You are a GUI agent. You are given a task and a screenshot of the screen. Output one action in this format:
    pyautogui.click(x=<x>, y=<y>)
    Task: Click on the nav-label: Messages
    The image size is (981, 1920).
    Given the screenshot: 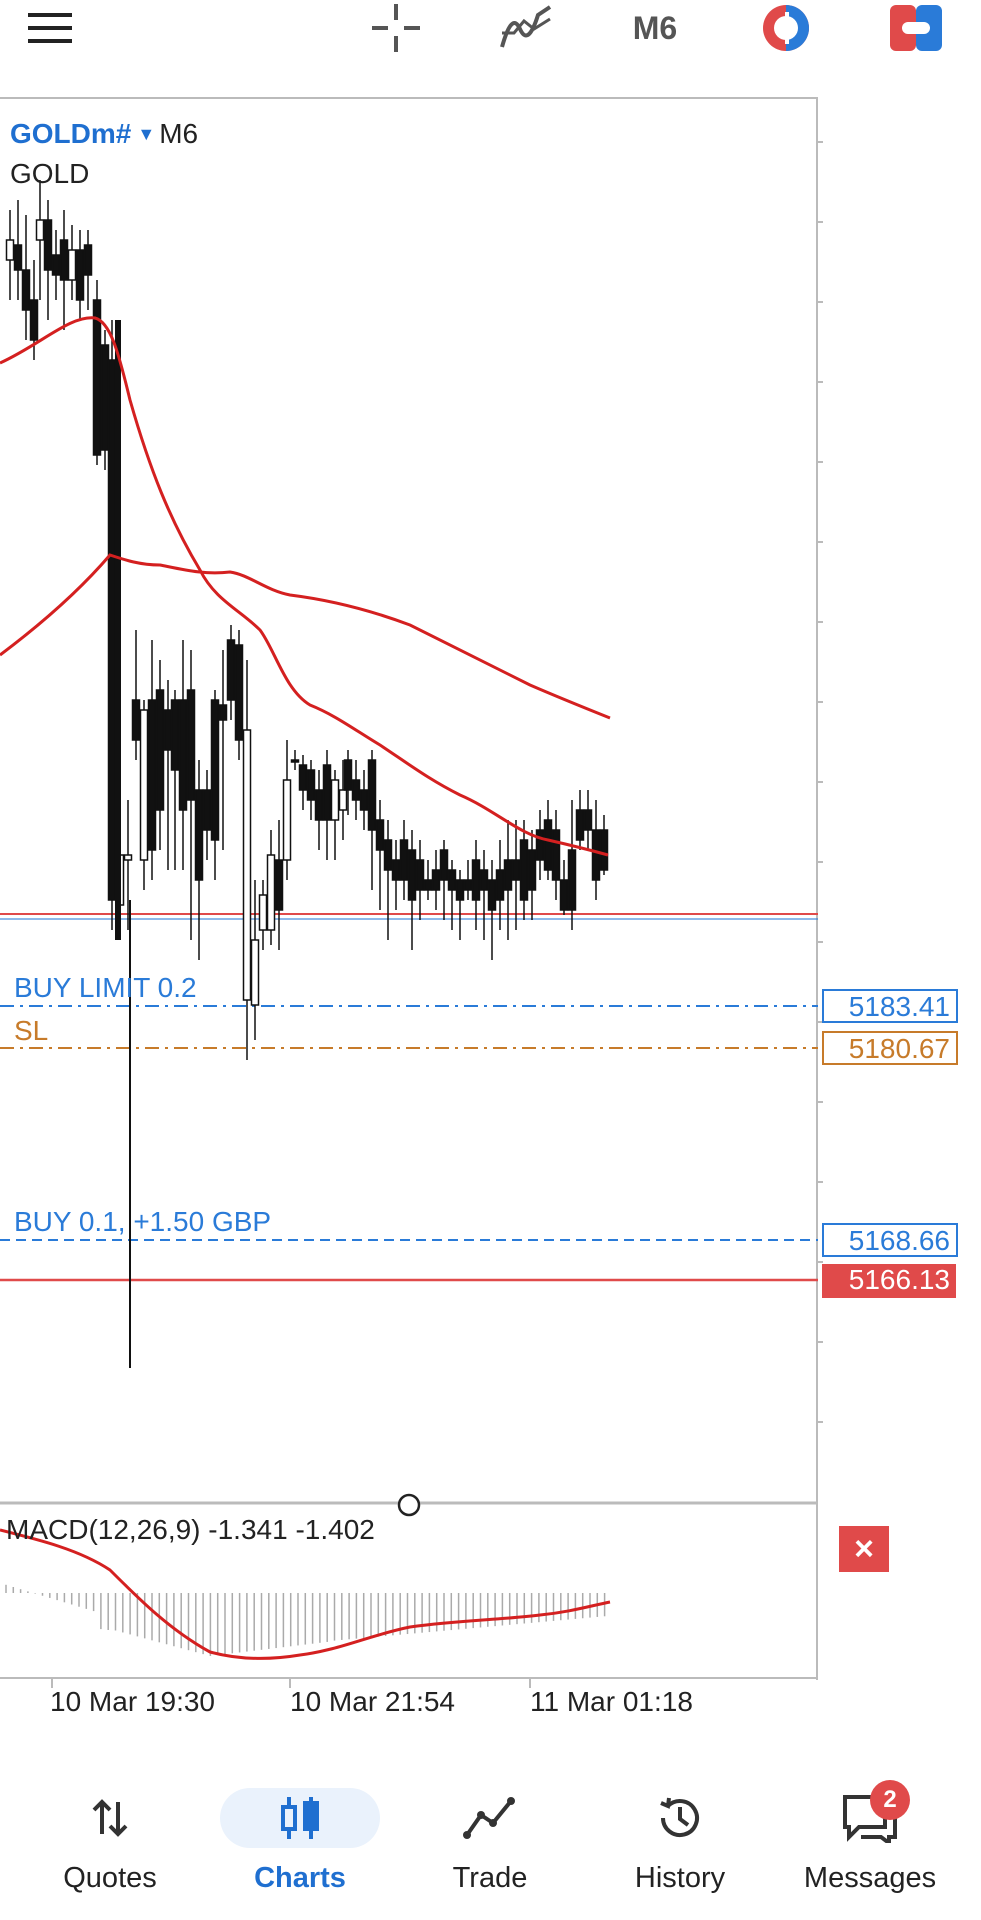 What is the action you would take?
    pyautogui.click(x=870, y=1878)
    